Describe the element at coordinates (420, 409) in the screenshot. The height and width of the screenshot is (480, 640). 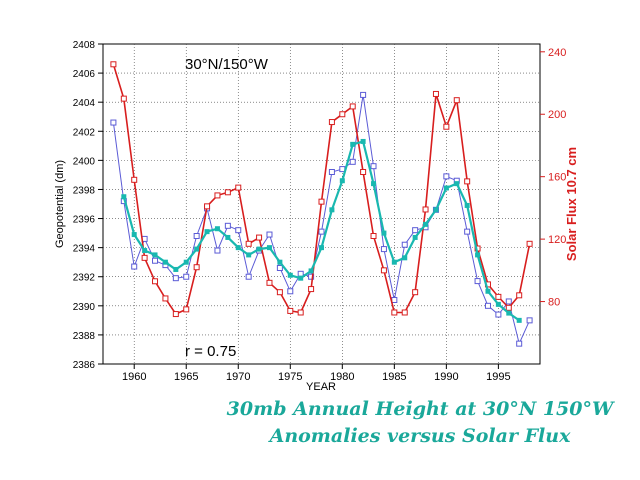
I see `caption-line-1: 30mb Annual Height at 30°N 150°W` at that location.